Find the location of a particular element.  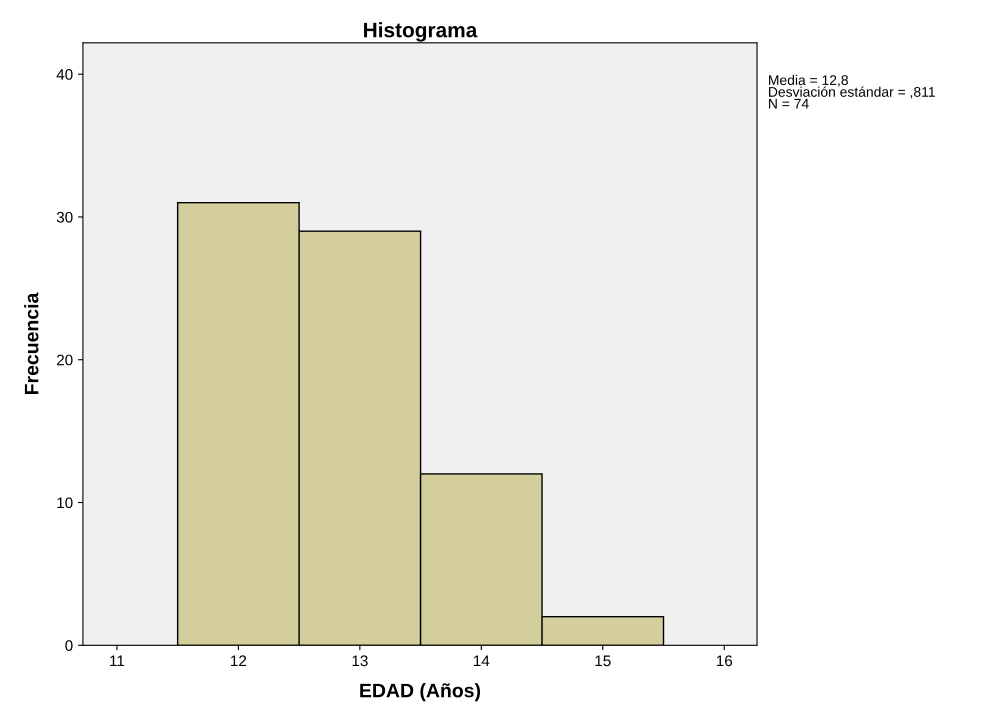

y-tick-label: 10 is located at coordinates (65, 502).